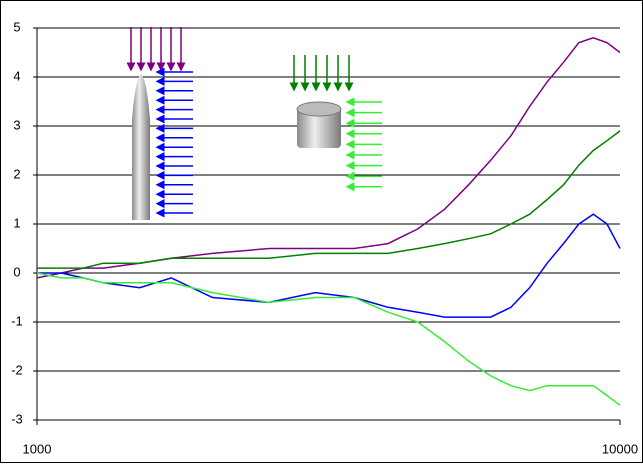 This screenshot has height=468, width=643. Describe the element at coordinates (37, 448) in the screenshot. I see `x-tick-label: 1000` at that location.